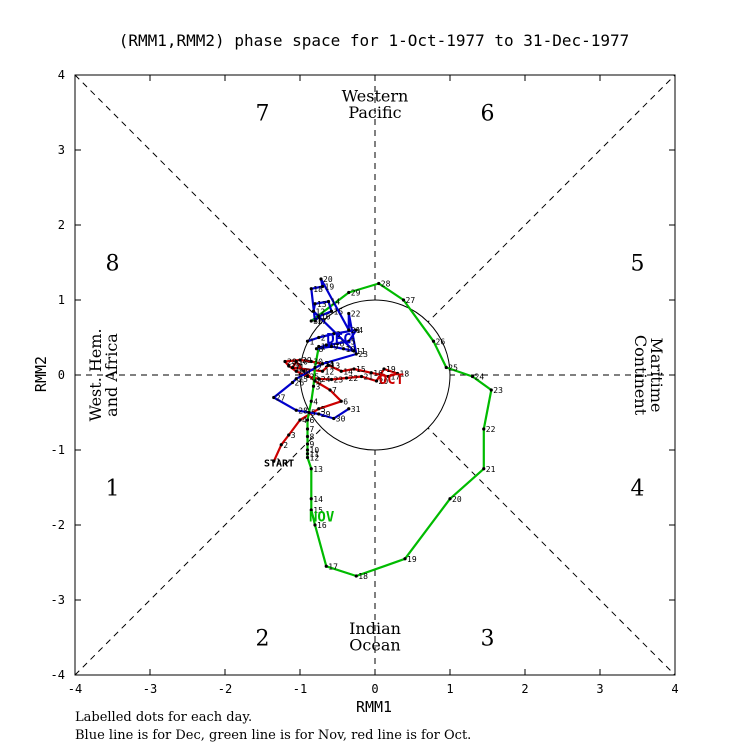 Image resolution: width=750 pixels, height=750 pixels. I want to click on day-label-nov-28: 28, so click(386, 284).